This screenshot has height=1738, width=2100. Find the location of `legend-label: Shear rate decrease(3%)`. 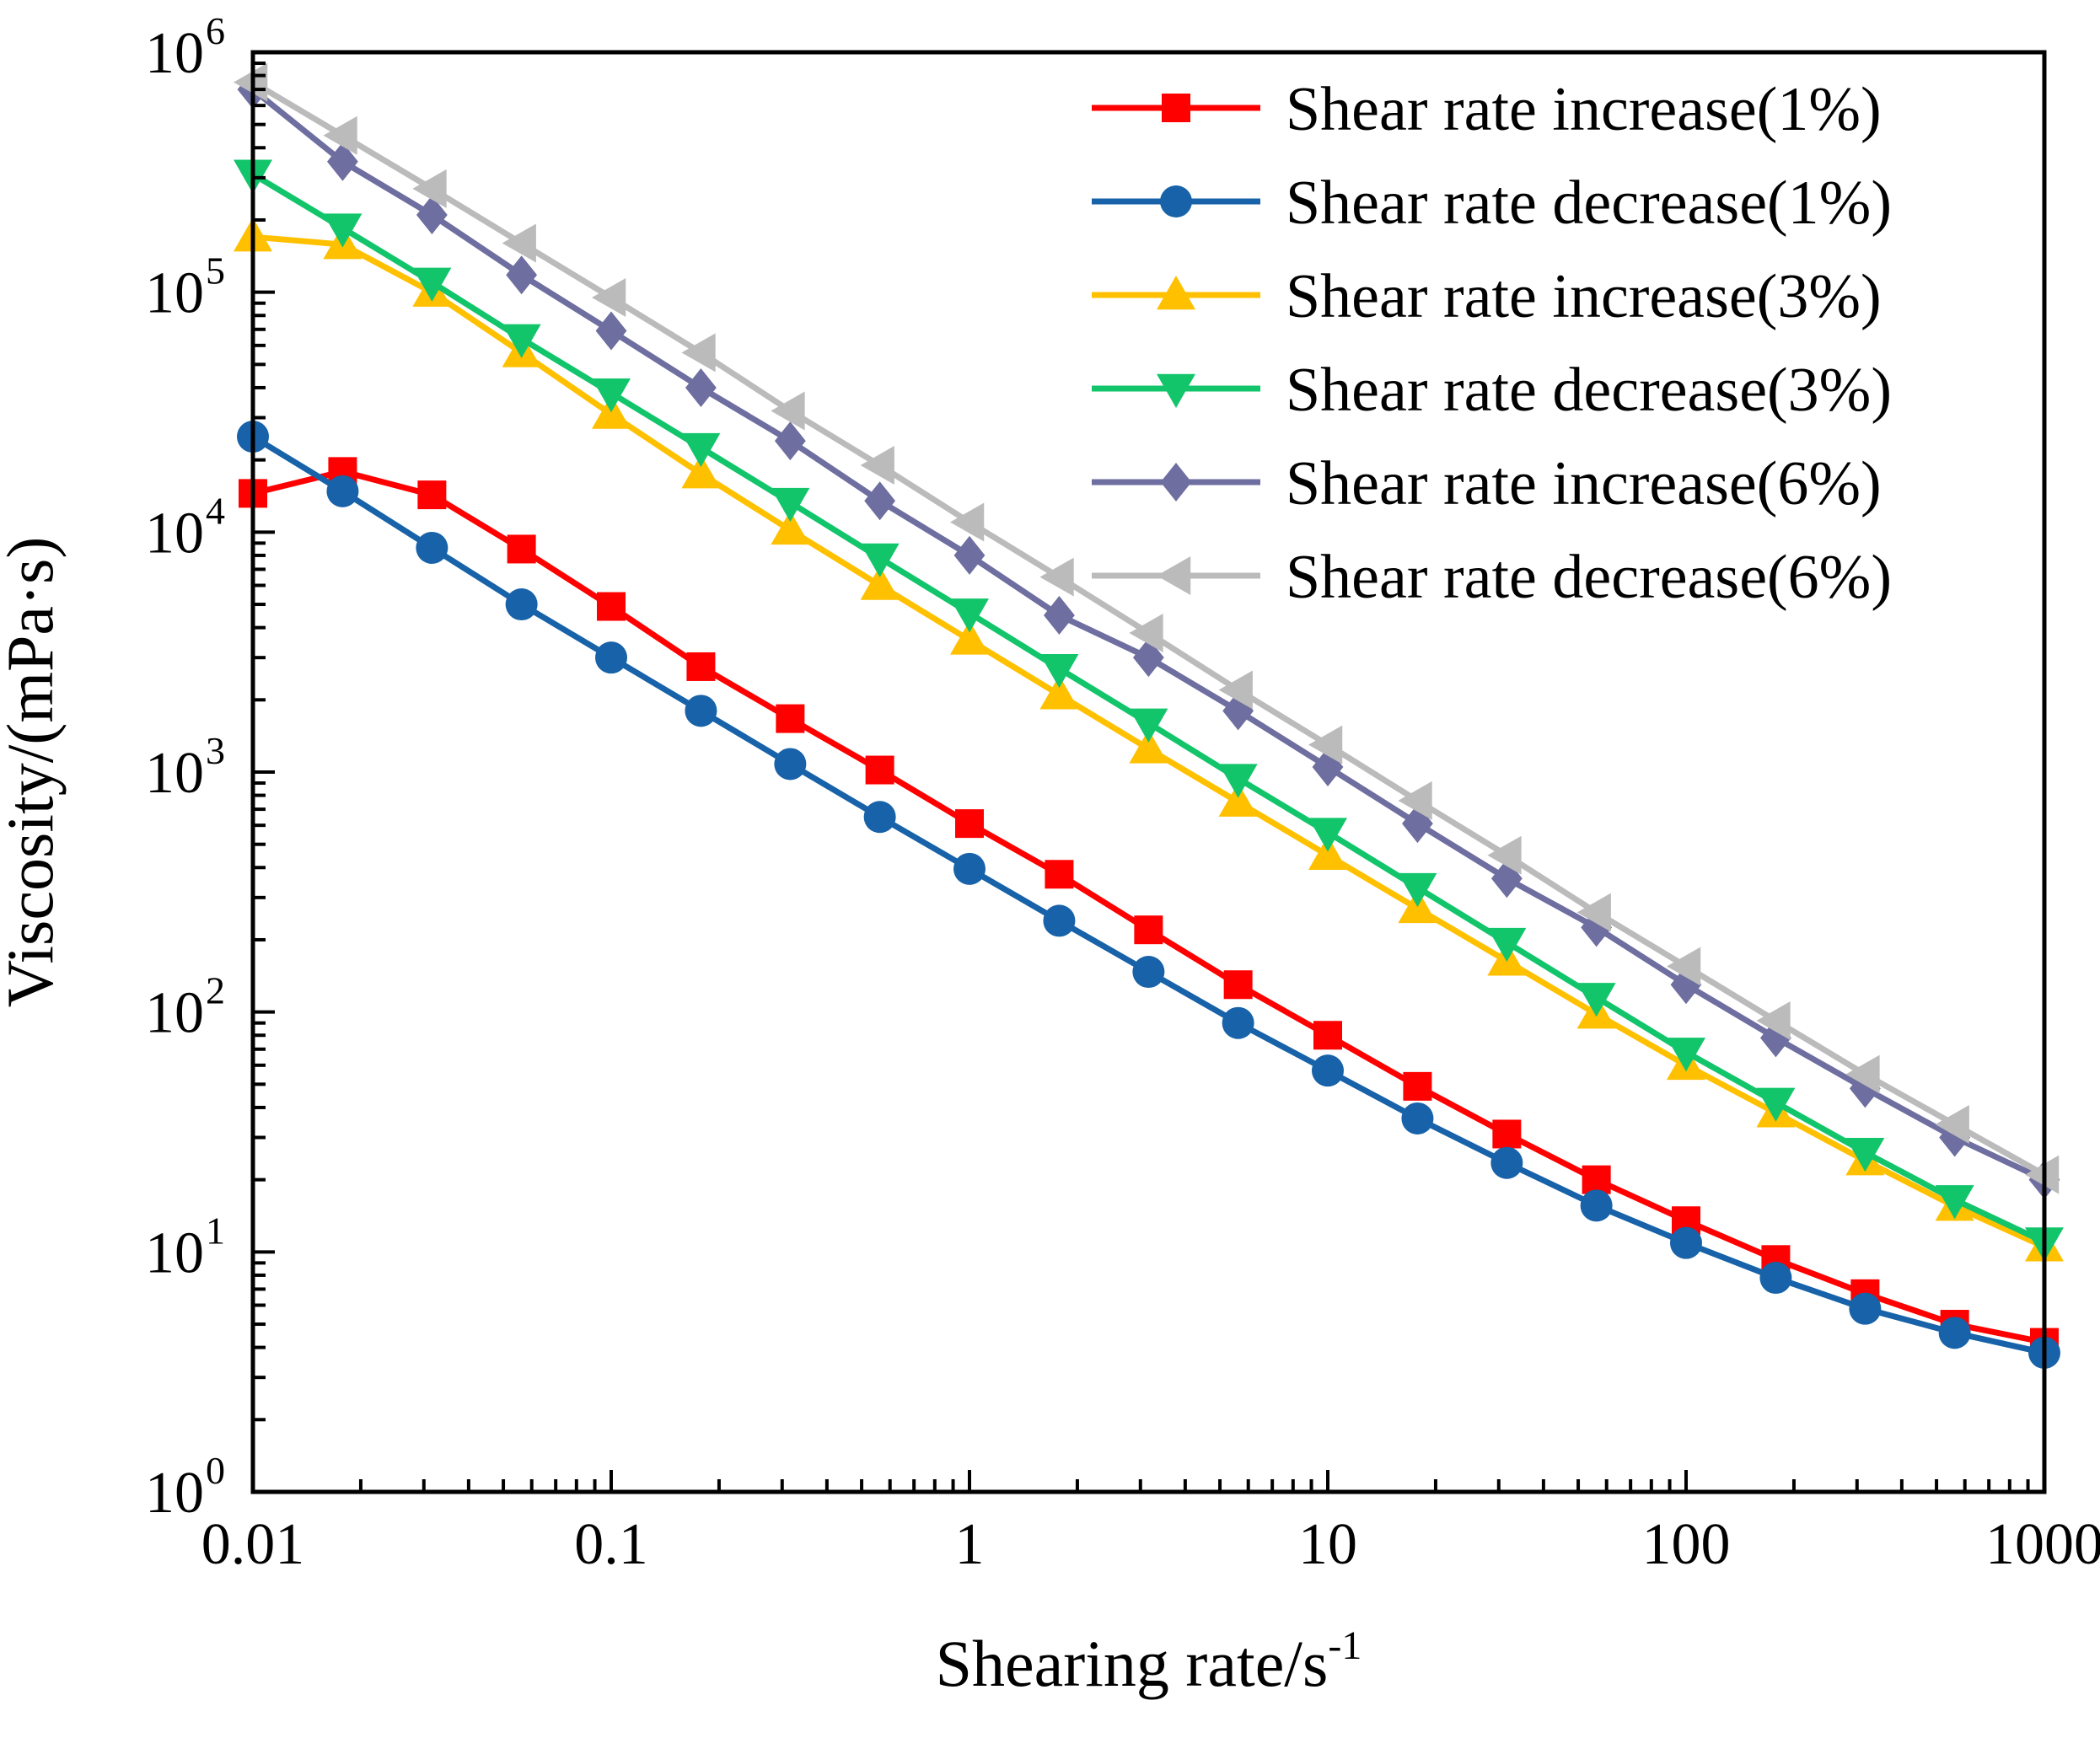

legend-label: Shear rate decrease(3%) is located at coordinates (1589, 390).